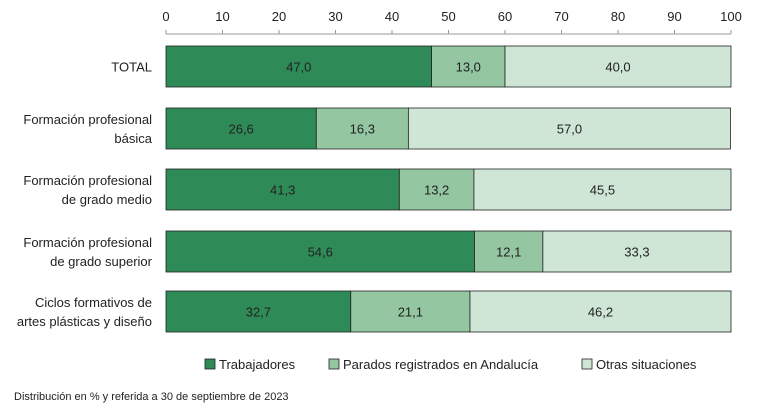  Describe the element at coordinates (257, 364) in the screenshot. I see `legend-label: Trabajadores` at that location.